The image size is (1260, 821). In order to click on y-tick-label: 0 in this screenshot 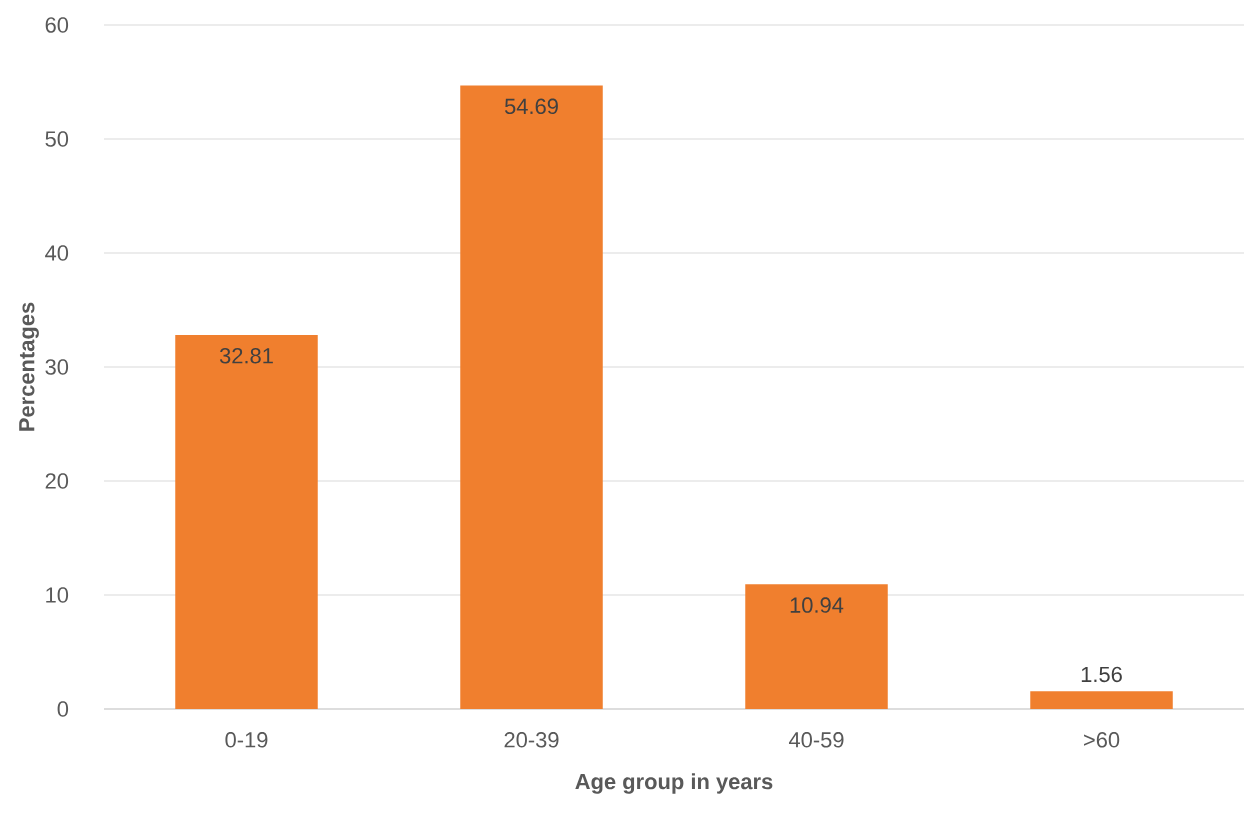, I will do `click(63, 709)`.